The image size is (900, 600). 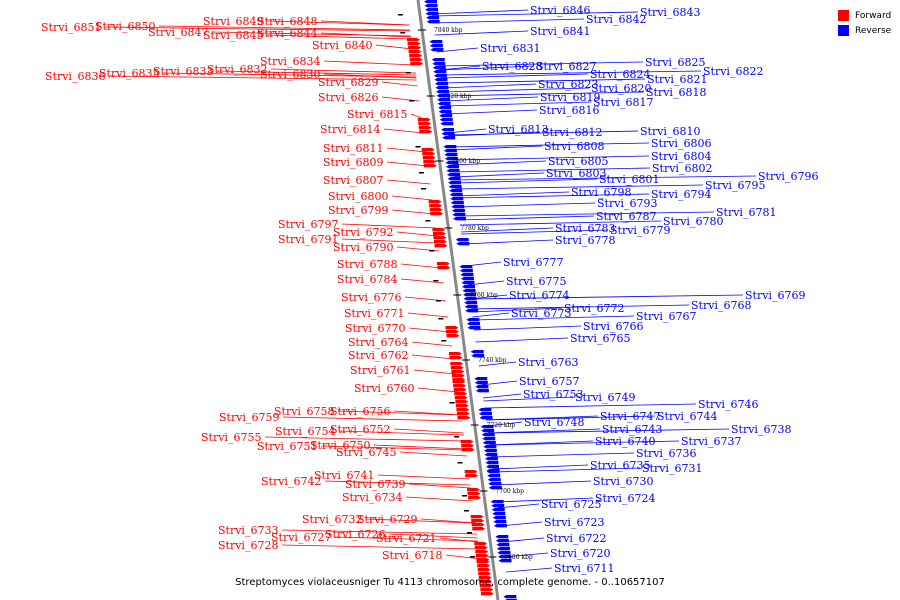 What do you see at coordinates (733, 71) in the screenshot?
I see `gene-label: Strvi_6822` at bounding box center [733, 71].